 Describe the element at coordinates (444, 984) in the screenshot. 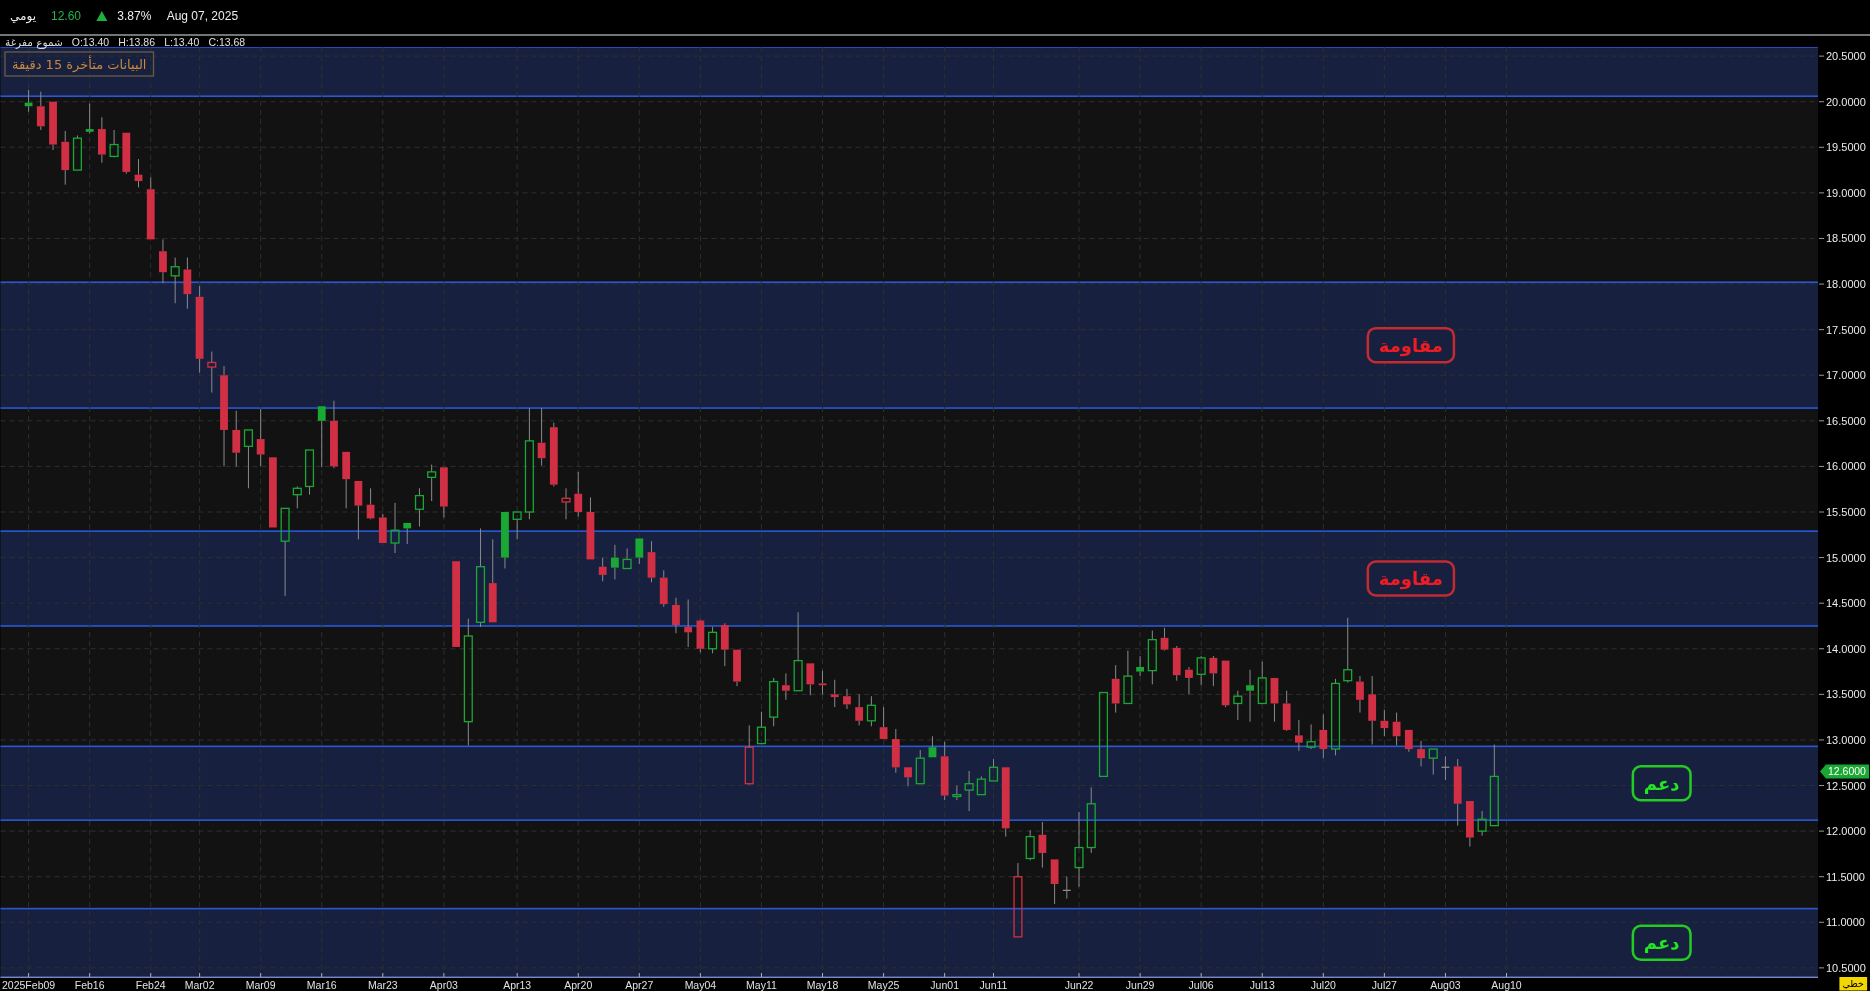

I see `x-tick-label: Apr03` at that location.